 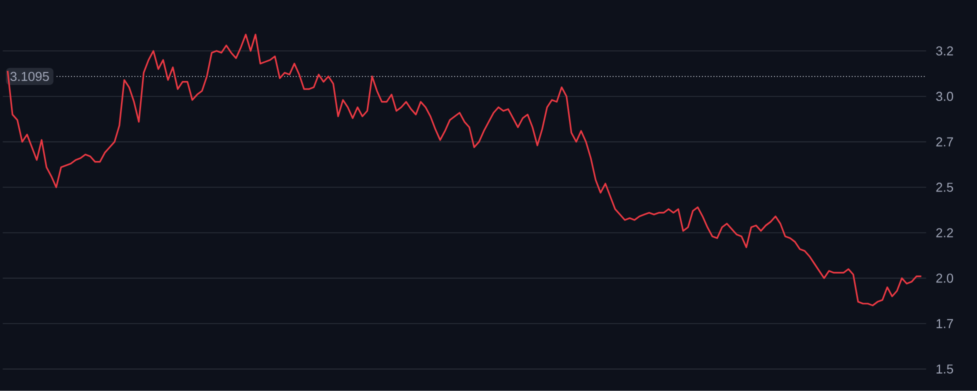 What do you see at coordinates (944, 141) in the screenshot?
I see `y-tick-label: 2.7` at bounding box center [944, 141].